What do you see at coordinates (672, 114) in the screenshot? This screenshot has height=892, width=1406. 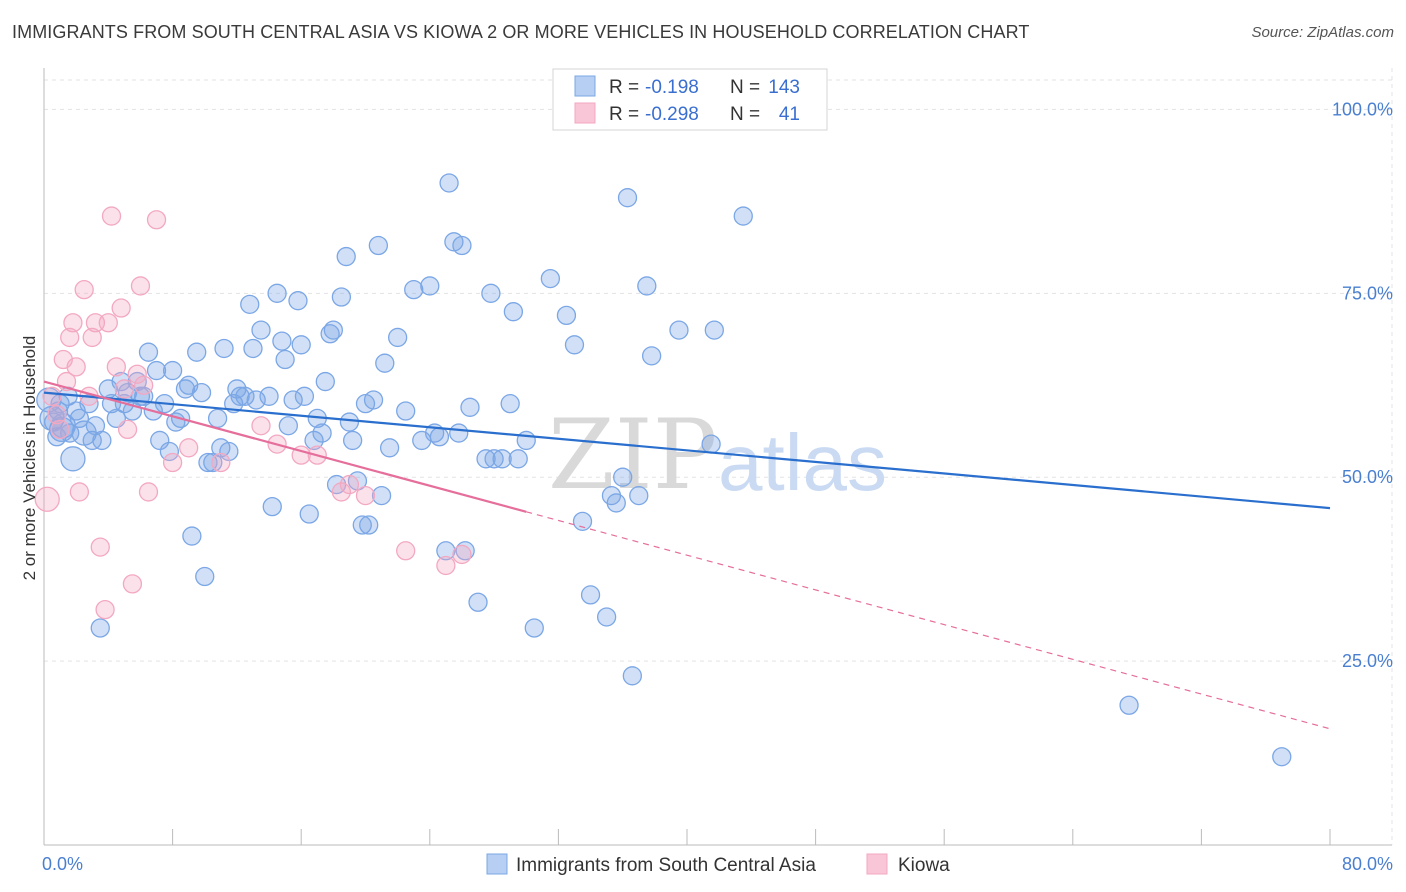 I see `legend-r-value-pink: -0.298` at bounding box center [672, 114].